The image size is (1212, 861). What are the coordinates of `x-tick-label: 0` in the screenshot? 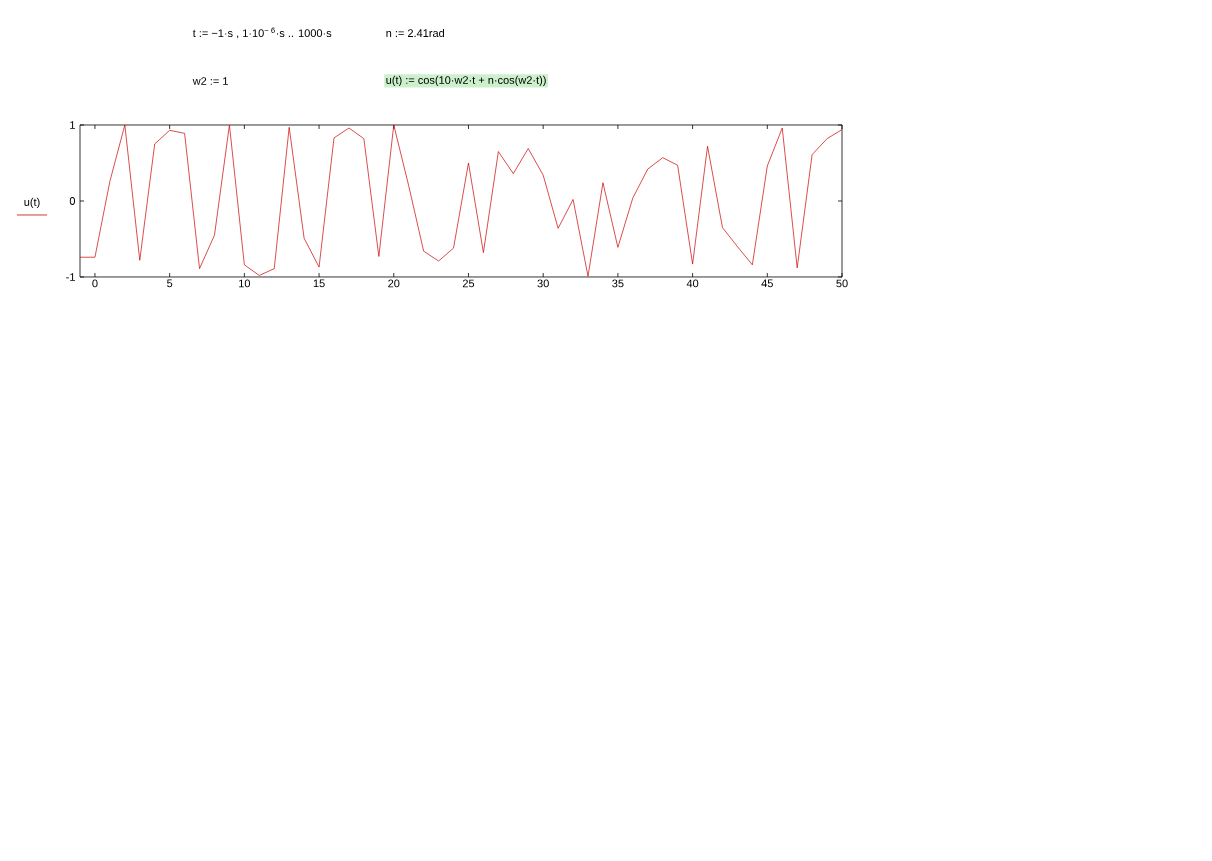 It's located at (95, 283).